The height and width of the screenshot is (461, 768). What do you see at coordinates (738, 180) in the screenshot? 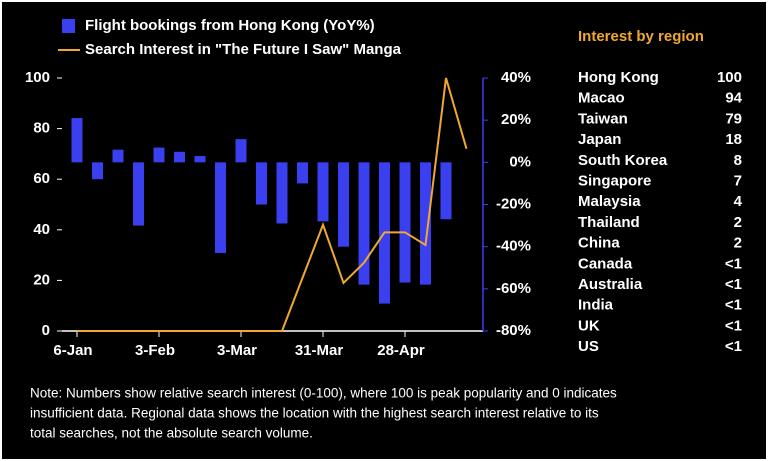
I see `region-value: 7` at bounding box center [738, 180].